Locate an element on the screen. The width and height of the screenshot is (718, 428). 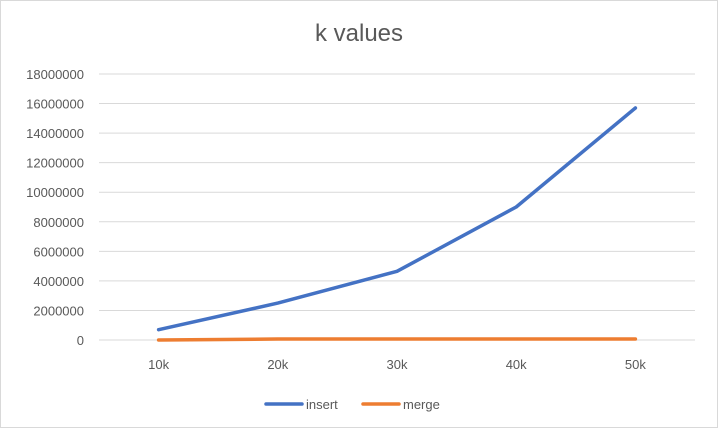
legend-label-insert: insert is located at coordinates (322, 404).